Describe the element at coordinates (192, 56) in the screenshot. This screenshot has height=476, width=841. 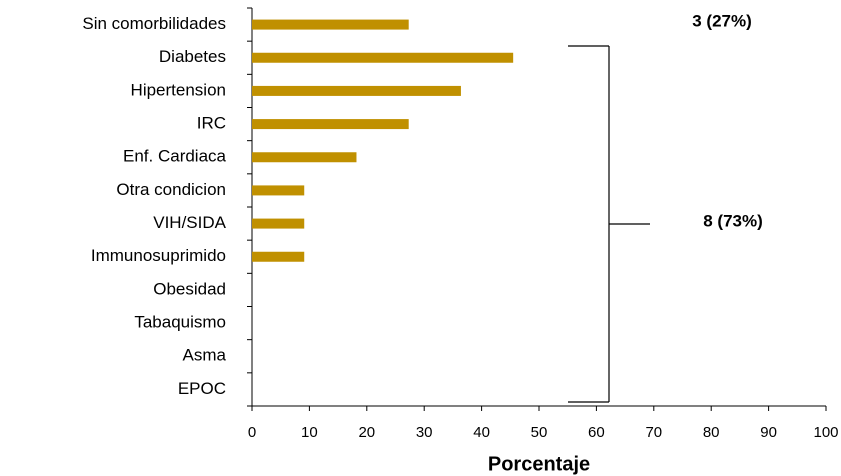
I see `y-tick-label: Diabetes` at that location.